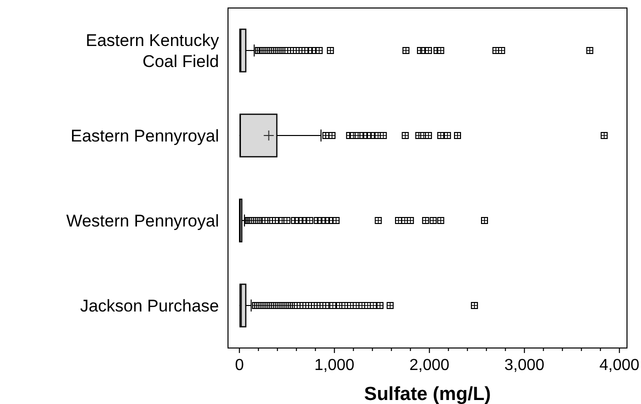  I want to click on y-tick-label: Eastern Kentucky Coal Field, so click(153, 51).